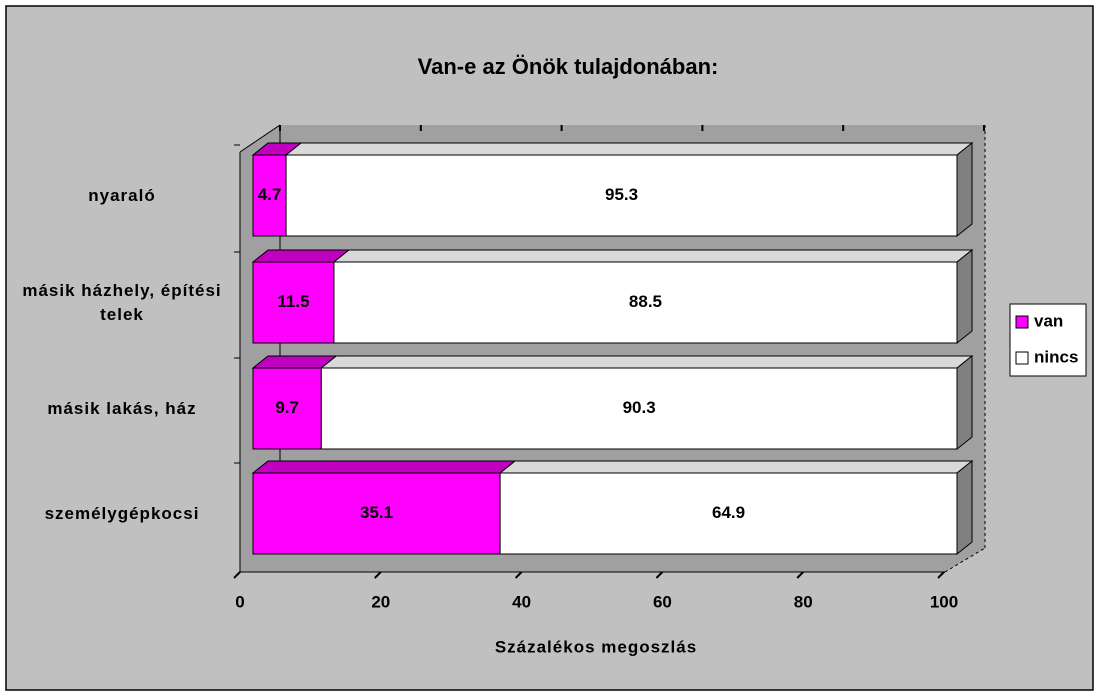  What do you see at coordinates (1048, 320) in the screenshot?
I see `legend-label: van` at bounding box center [1048, 320].